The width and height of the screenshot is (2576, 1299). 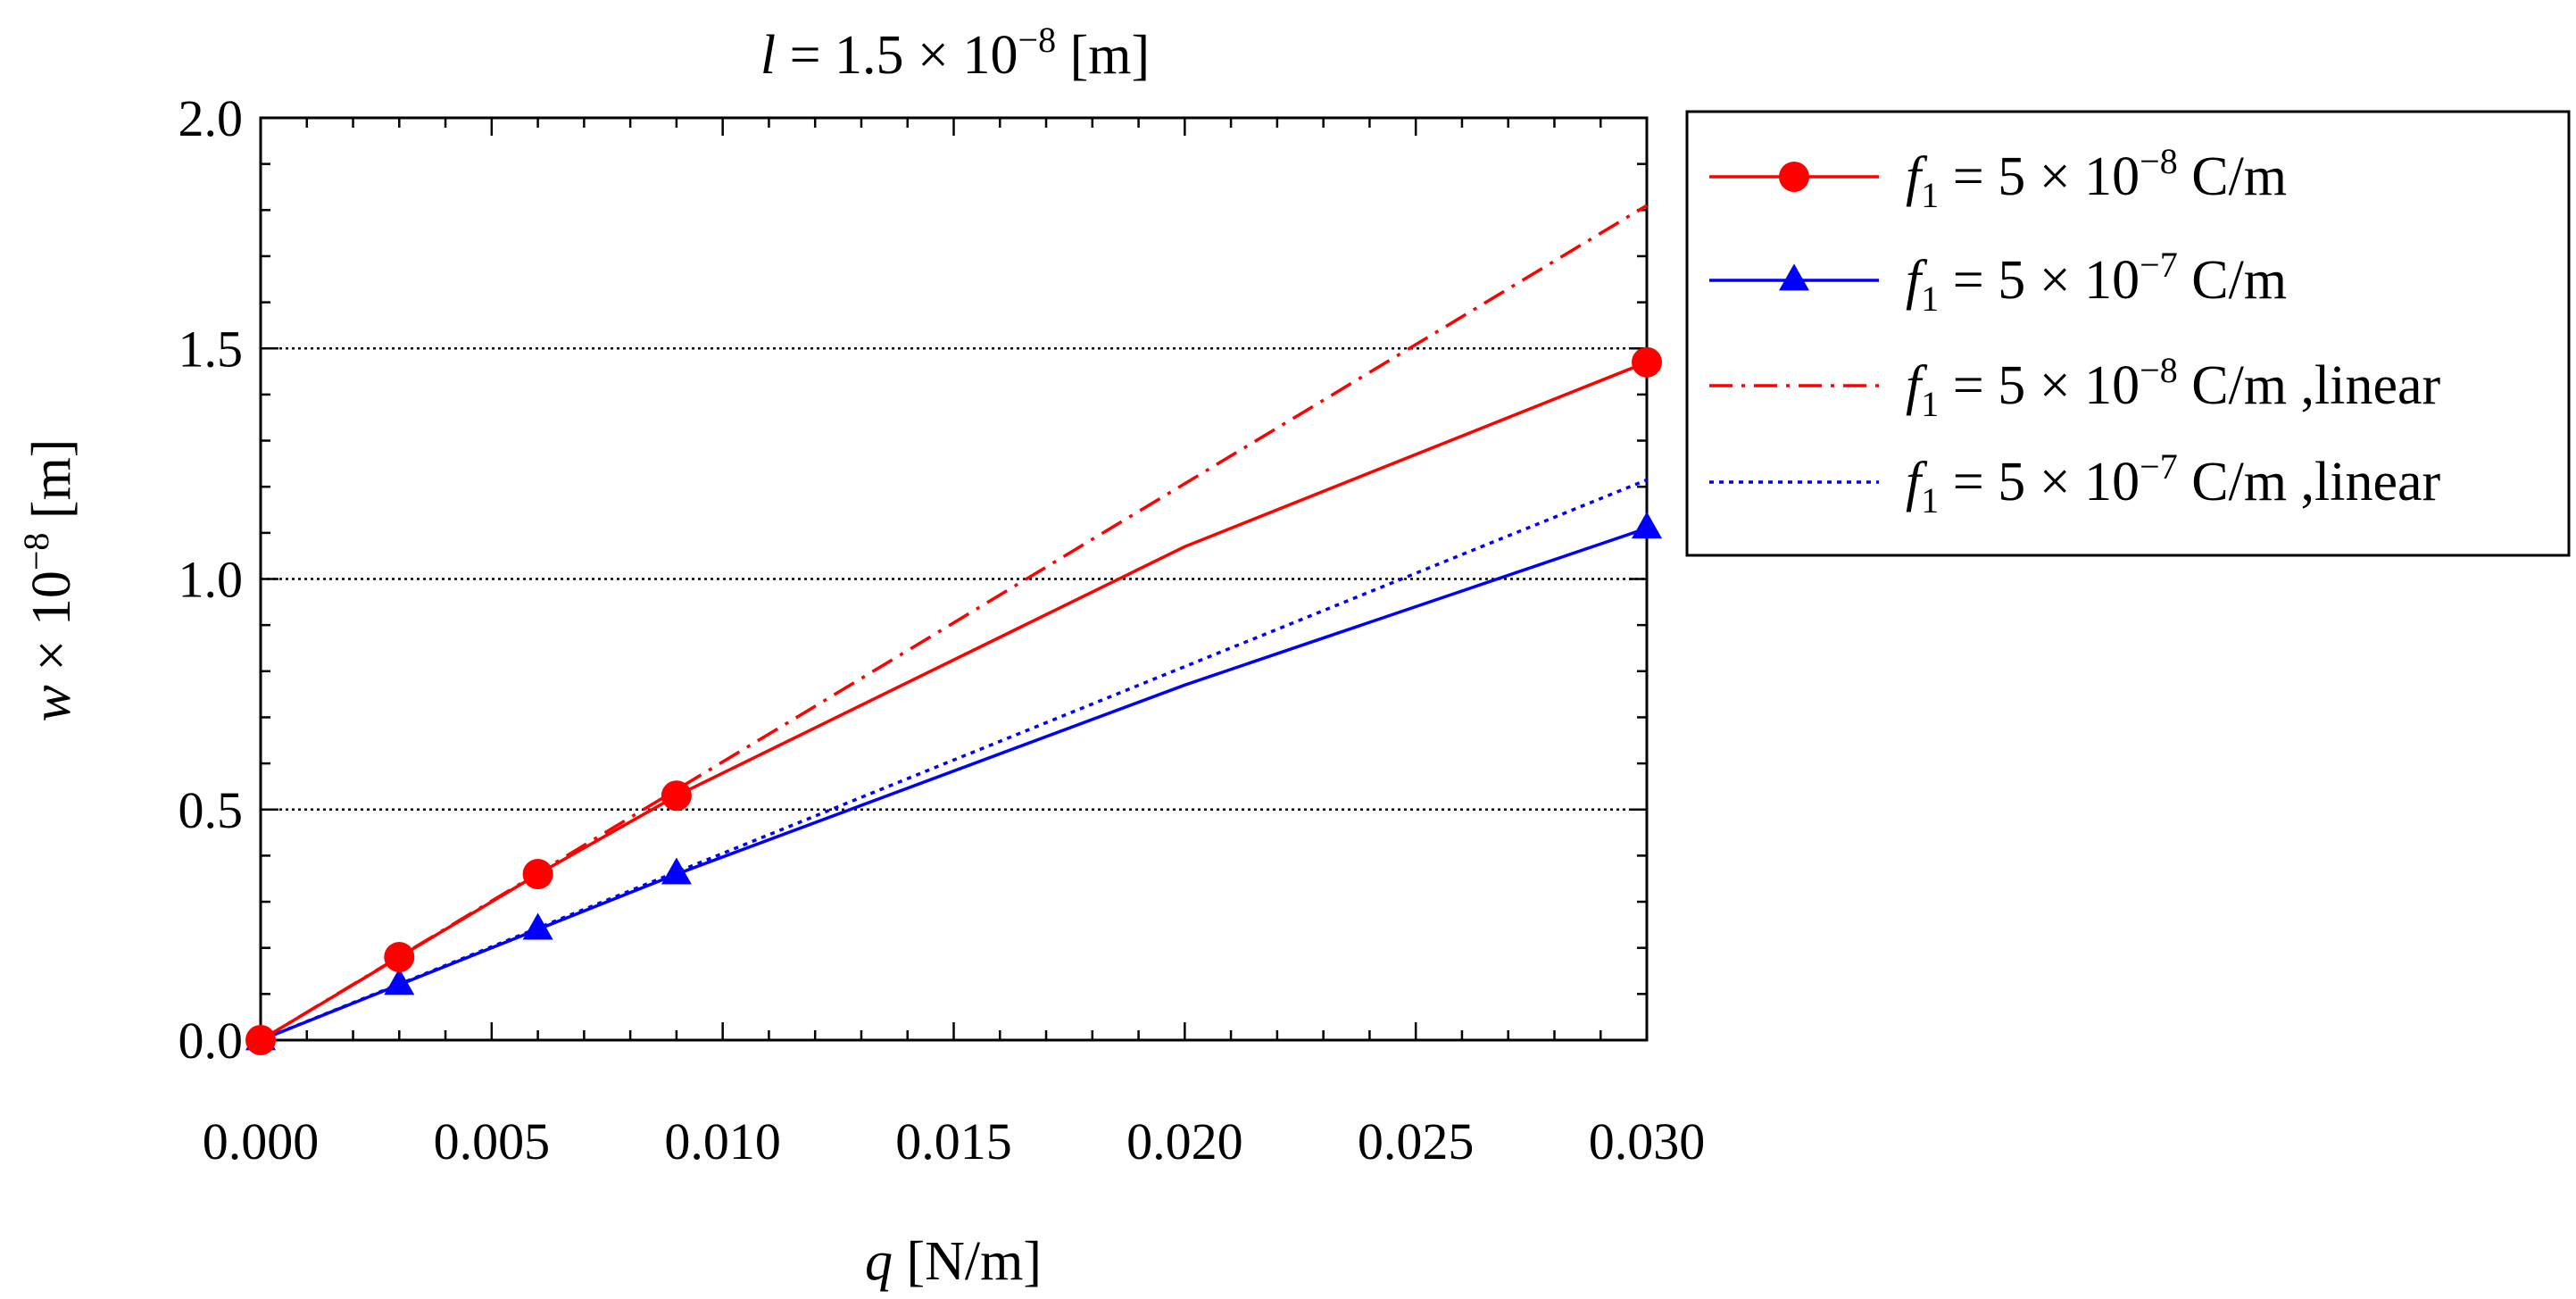 I want to click on y-tick-labels: 0.0 0.5 1.0 1.5 2.0, so click(x=212, y=579).